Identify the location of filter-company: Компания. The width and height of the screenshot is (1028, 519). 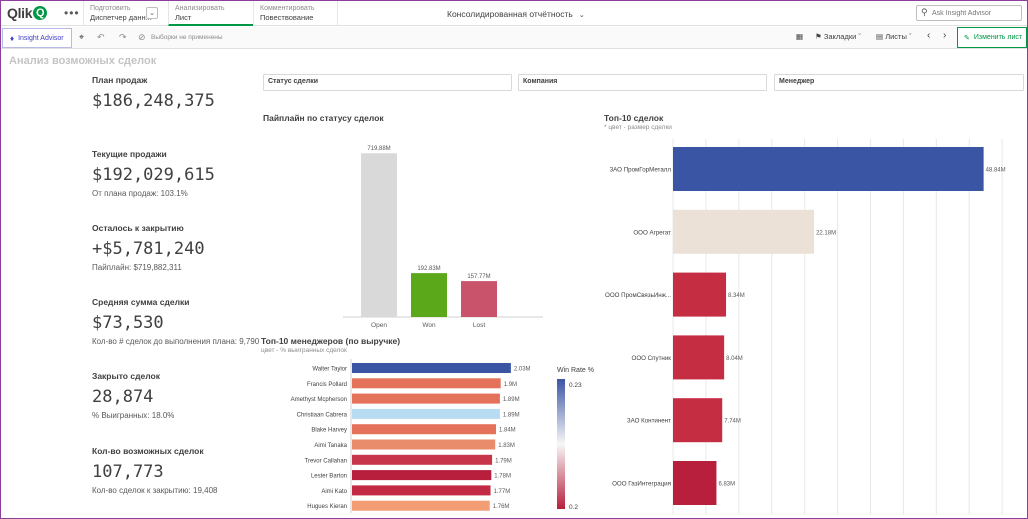
(642, 82).